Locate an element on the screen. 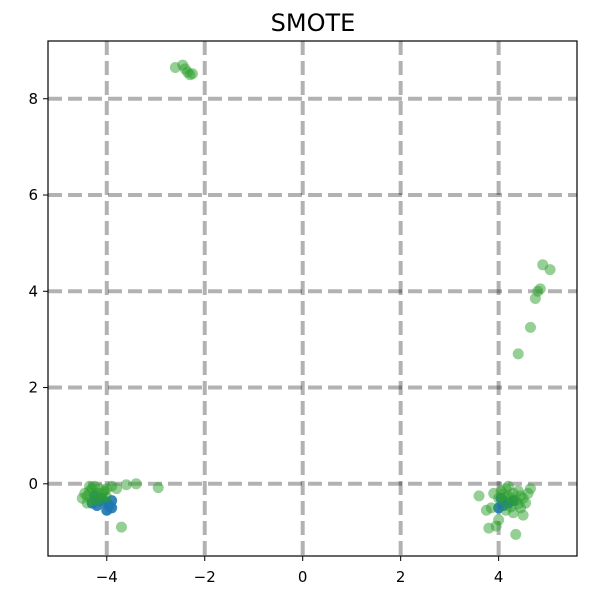 This screenshot has width=615, height=598. x-tick-label: 2 is located at coordinates (401, 577).